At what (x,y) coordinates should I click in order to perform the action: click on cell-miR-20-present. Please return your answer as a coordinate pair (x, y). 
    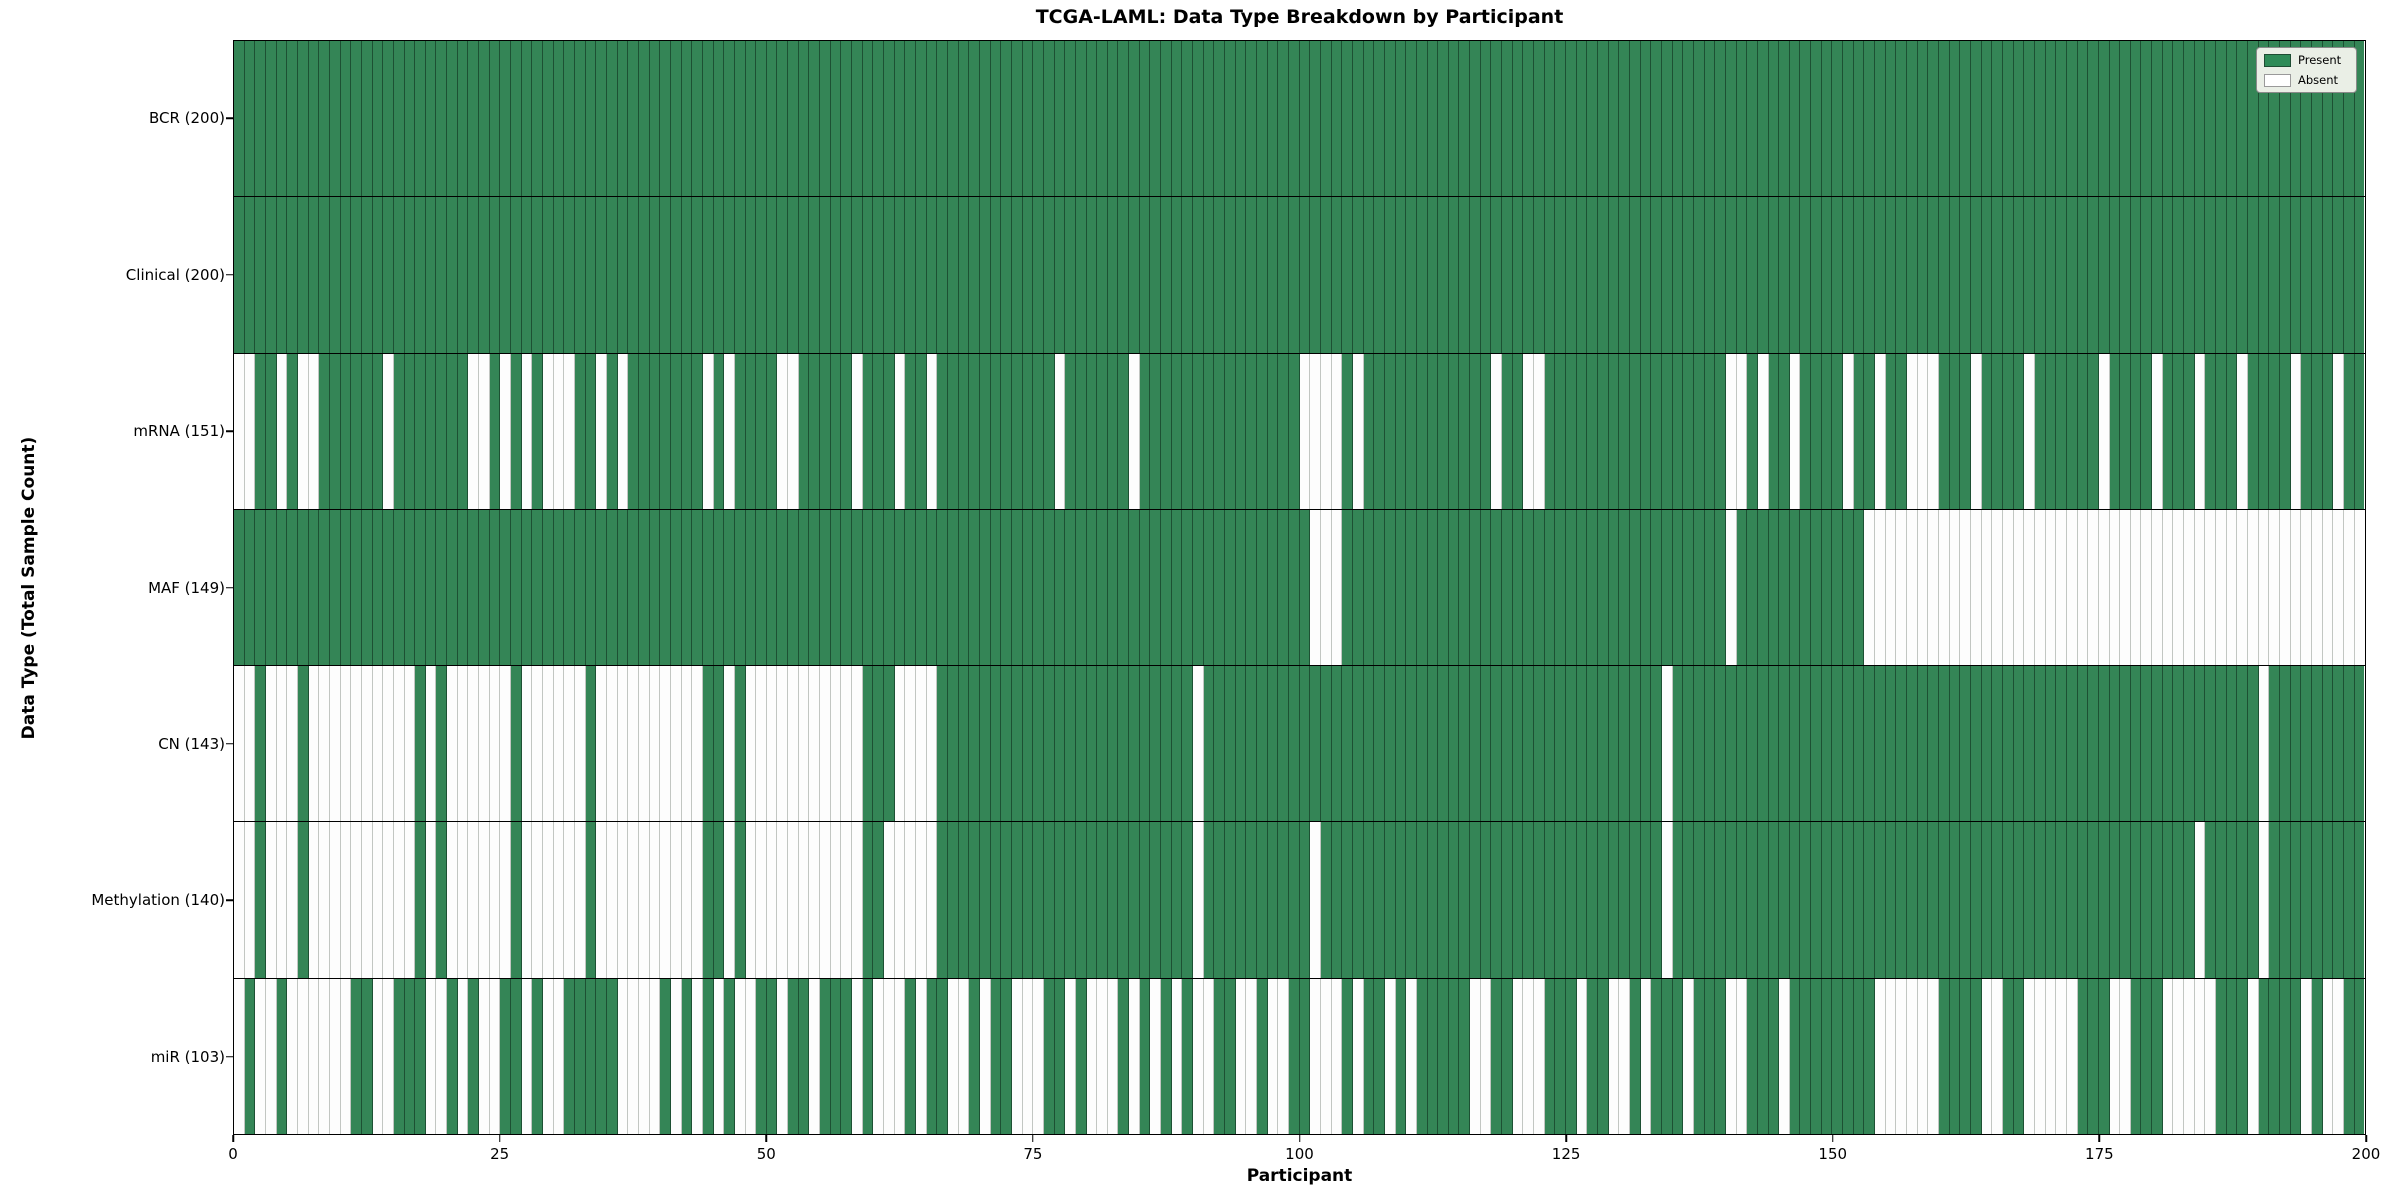
    Looking at the image, I should click on (452, 1056).